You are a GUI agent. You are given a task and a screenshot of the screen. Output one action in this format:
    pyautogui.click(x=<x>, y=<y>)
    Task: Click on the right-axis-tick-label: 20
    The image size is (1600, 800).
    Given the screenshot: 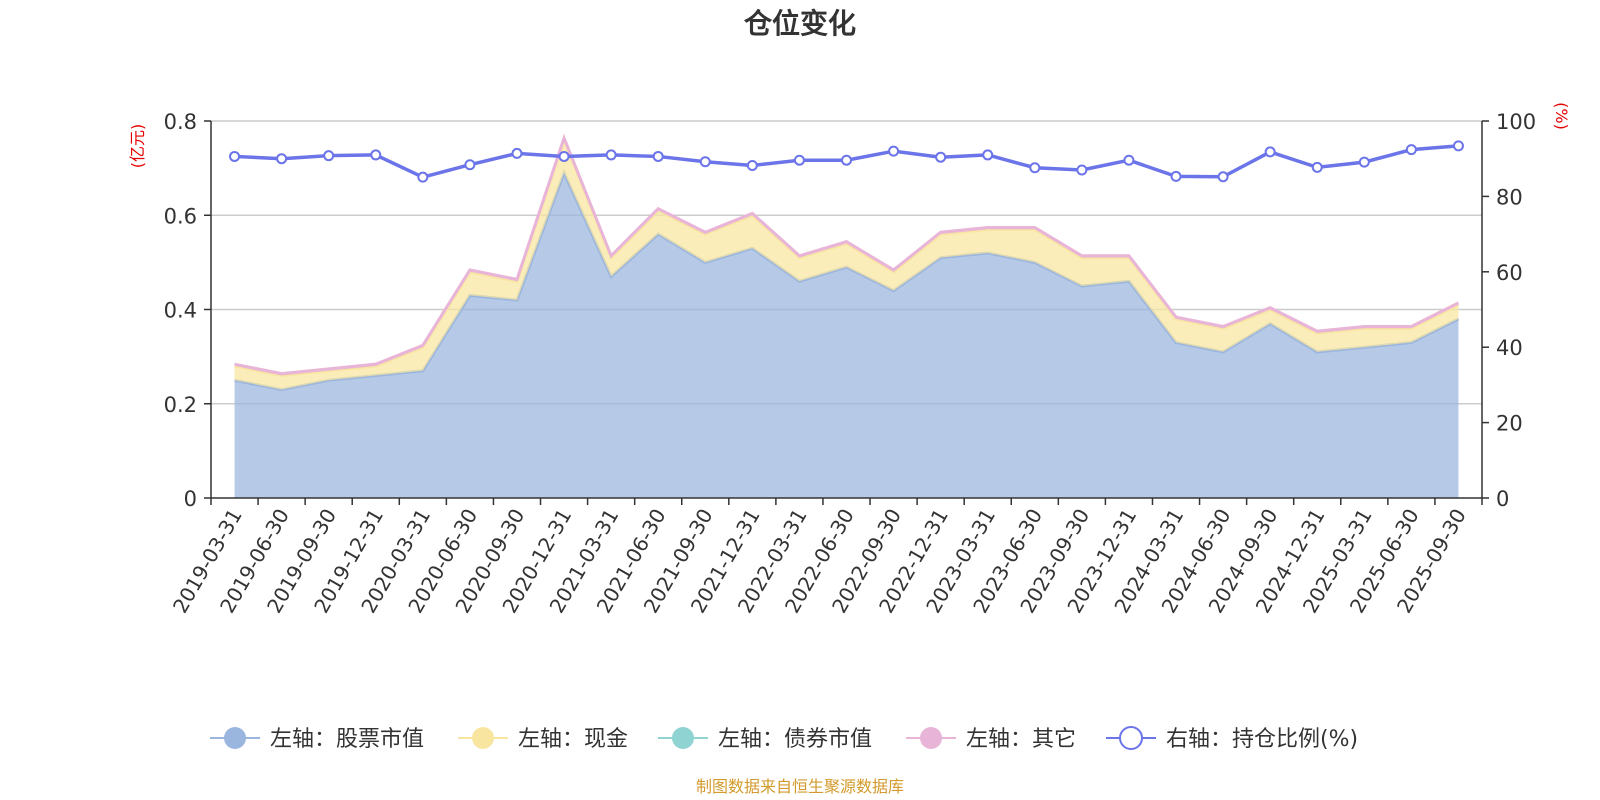 What is the action you would take?
    pyautogui.click(x=1509, y=424)
    